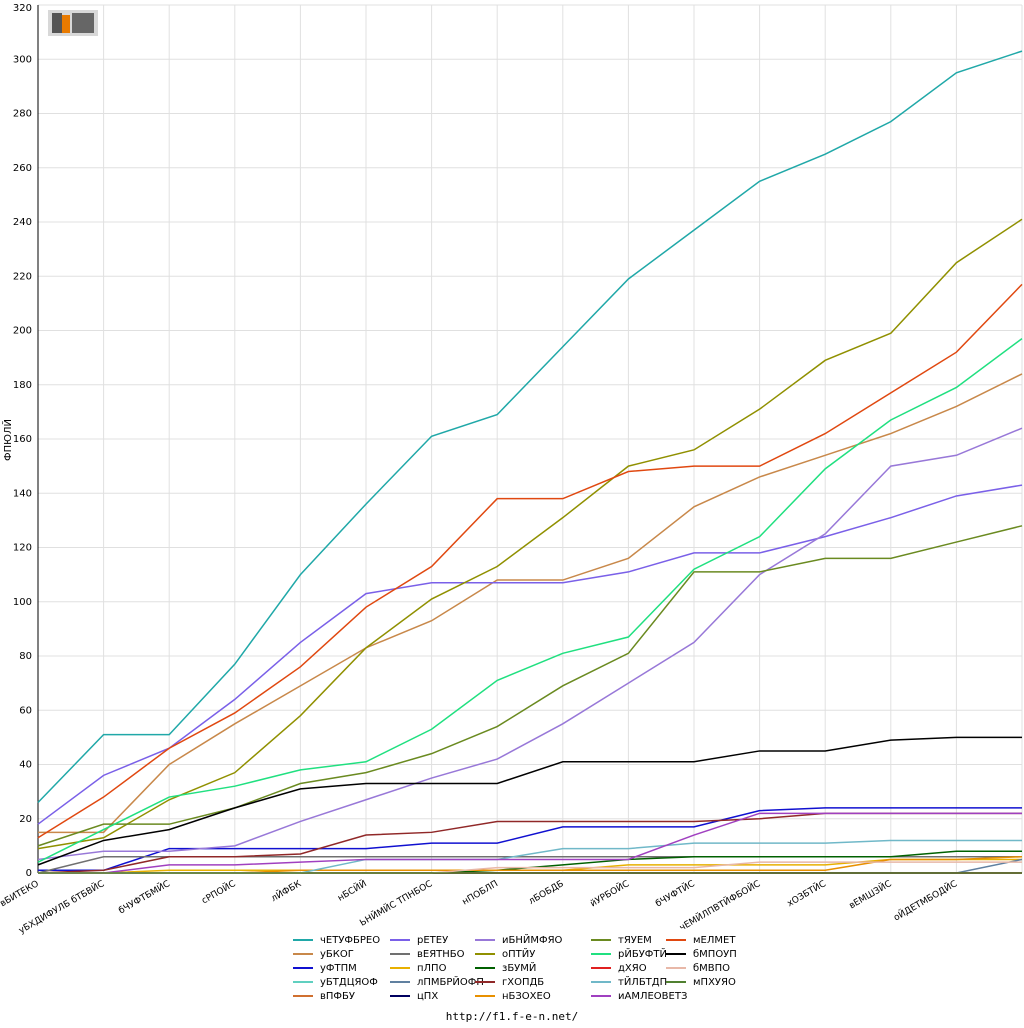 Image resolution: width=1024 pixels, height=1028 pixels. Describe the element at coordinates (532, 939) in the screenshot. I see `legend-label: иБНЙМФЯО` at that location.